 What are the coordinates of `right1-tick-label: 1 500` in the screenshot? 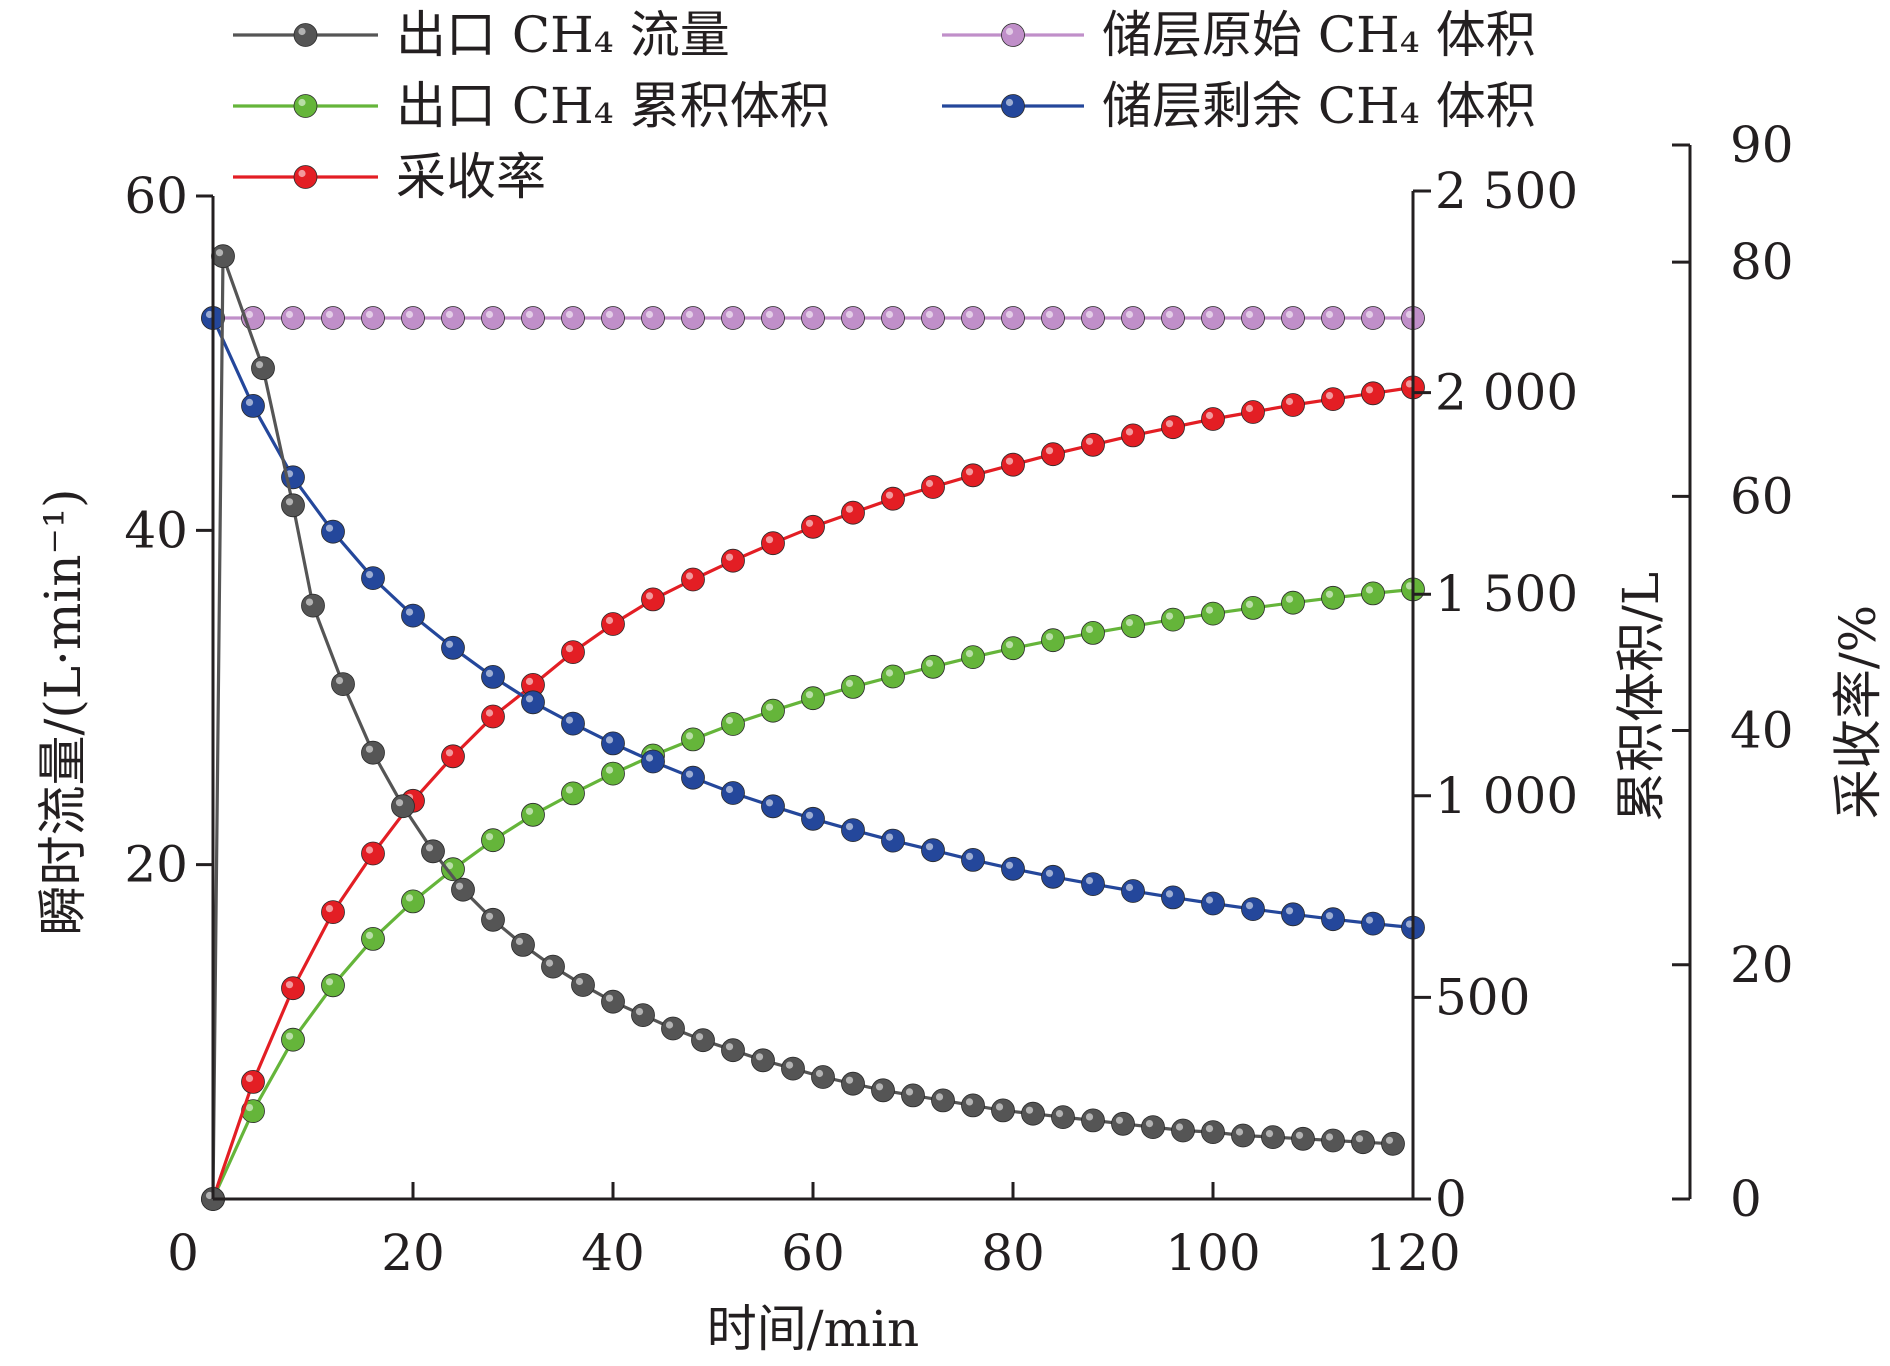 It's located at (1506, 594).